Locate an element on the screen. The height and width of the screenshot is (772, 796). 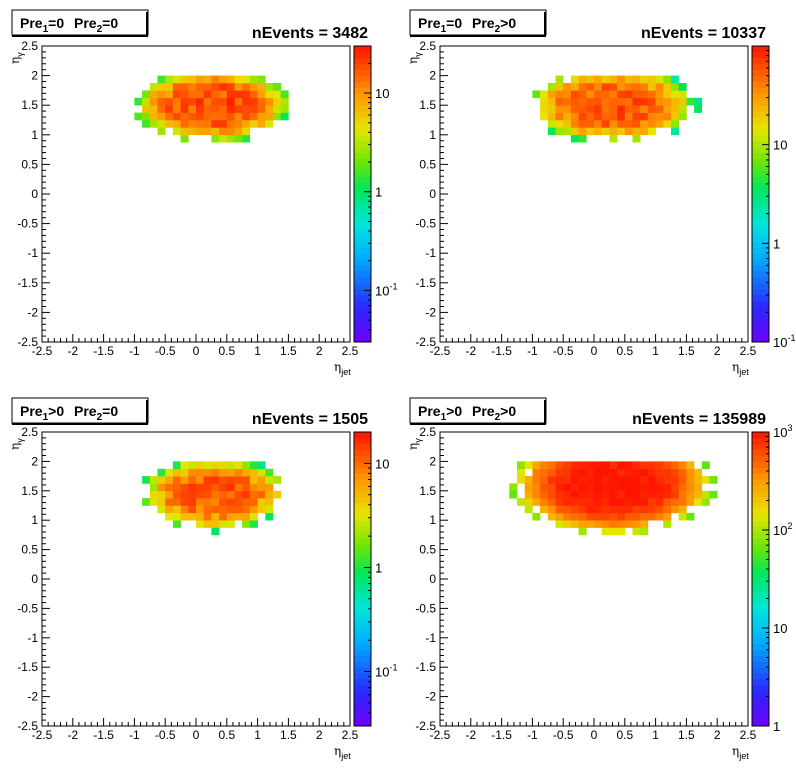
x-tick-label: 1.5 is located at coordinates (288, 735).